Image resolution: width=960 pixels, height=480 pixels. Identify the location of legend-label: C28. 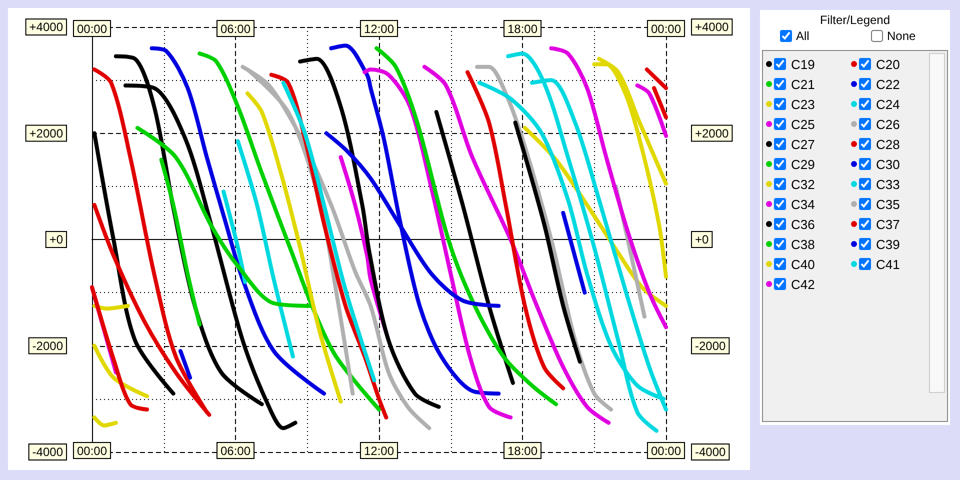
(888, 144).